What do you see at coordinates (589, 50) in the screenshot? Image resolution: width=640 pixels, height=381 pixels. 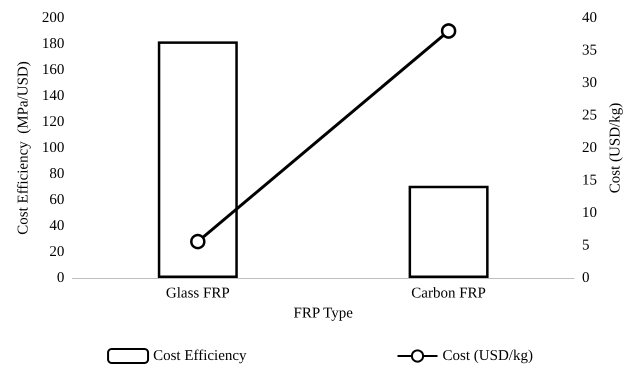 I see `y2-tick-label: 35` at bounding box center [589, 50].